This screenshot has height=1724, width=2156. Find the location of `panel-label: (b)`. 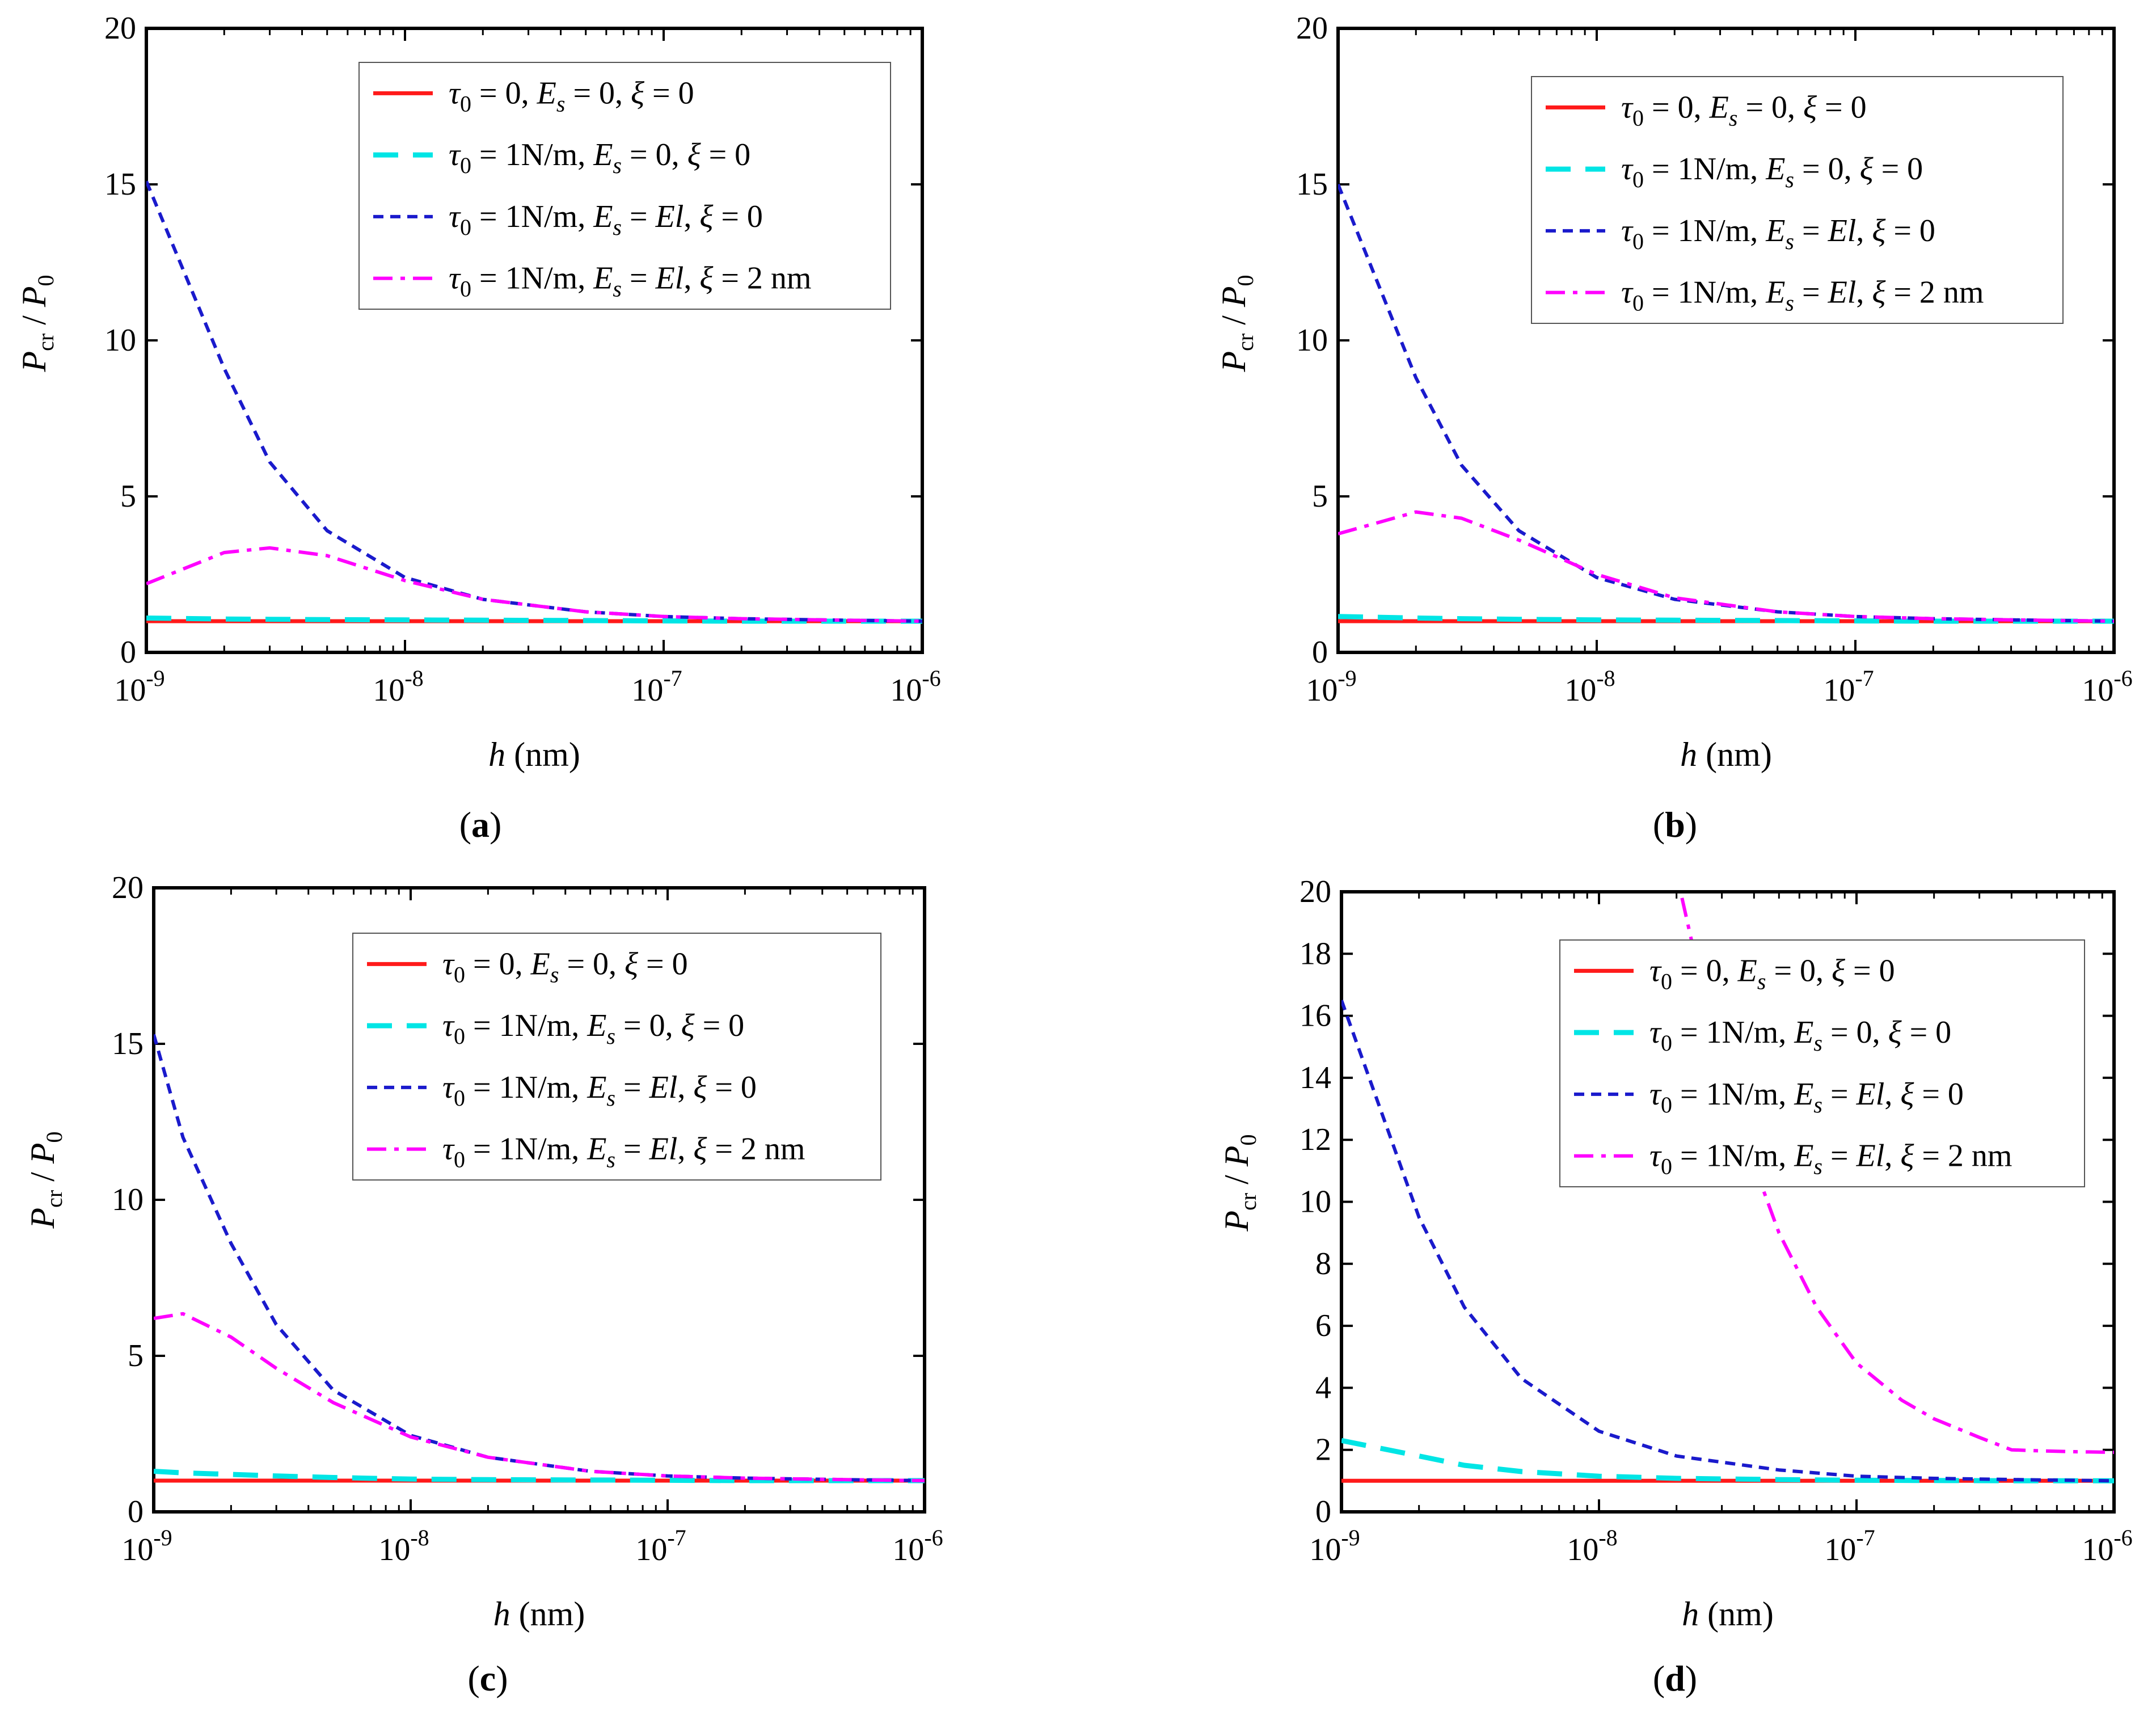

panel-label: (b) is located at coordinates (1675, 825).